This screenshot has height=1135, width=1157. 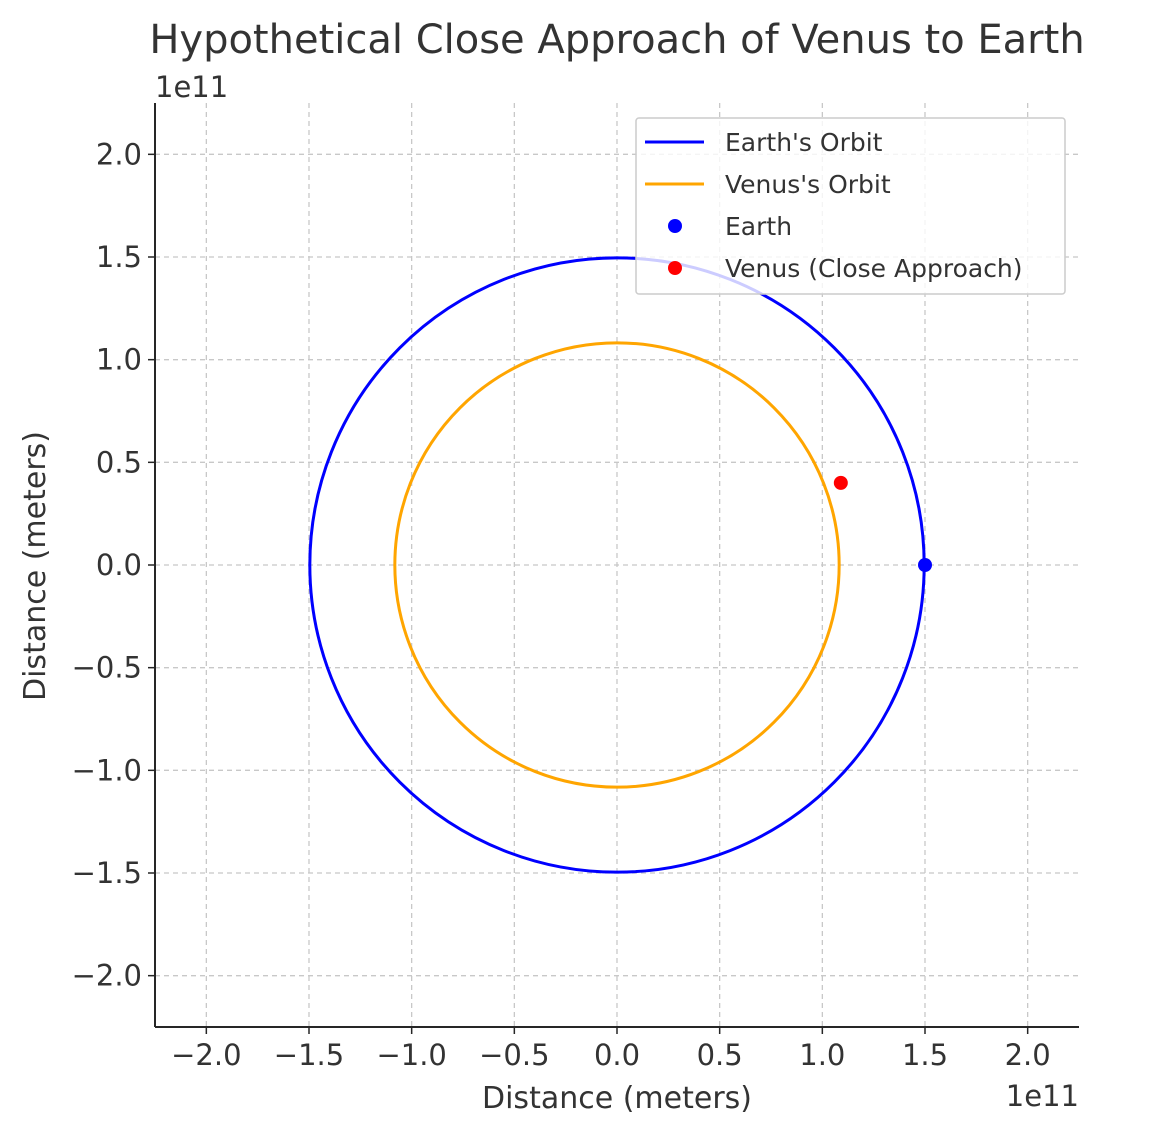 What do you see at coordinates (925, 1055) in the screenshot?
I see `x-tick-label: 1.5` at bounding box center [925, 1055].